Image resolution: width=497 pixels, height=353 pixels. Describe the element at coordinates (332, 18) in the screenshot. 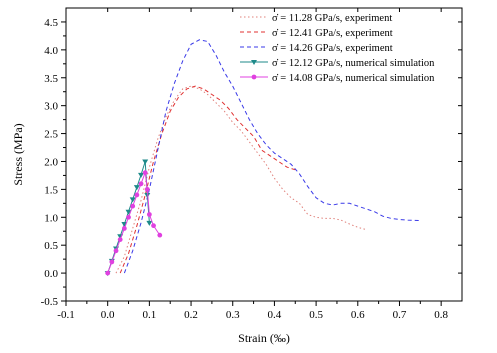

I see `legend-label-1: σ̇ = 11.28 GPa/s, experiment` at that location.